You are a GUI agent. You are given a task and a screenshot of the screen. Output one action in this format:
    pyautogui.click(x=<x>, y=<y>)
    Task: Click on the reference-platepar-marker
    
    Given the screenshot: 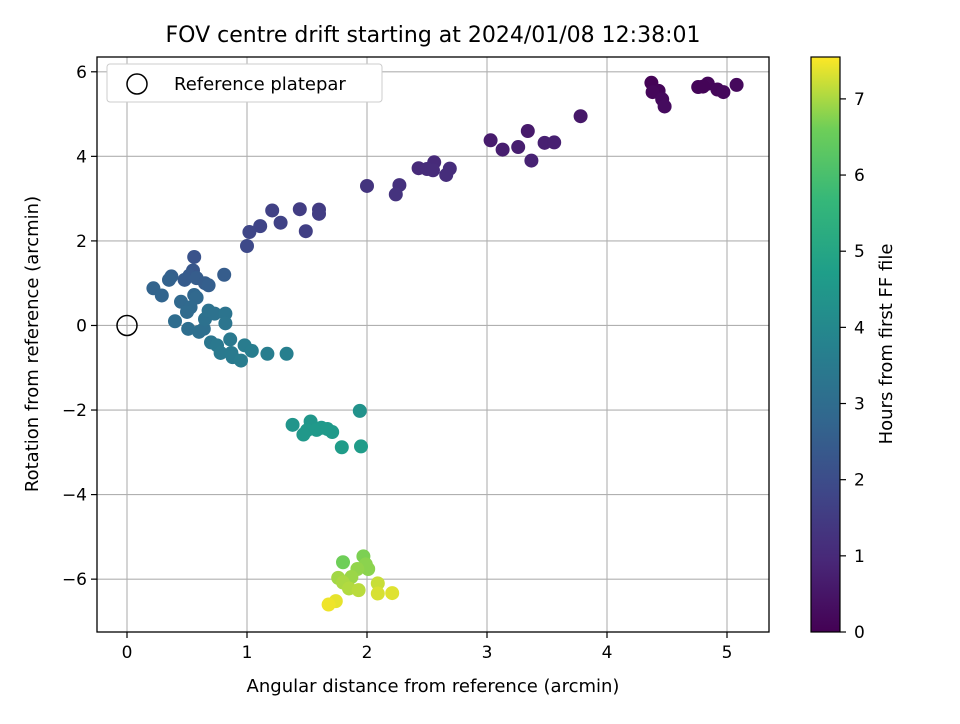 What is the action you would take?
    pyautogui.click(x=127, y=325)
    